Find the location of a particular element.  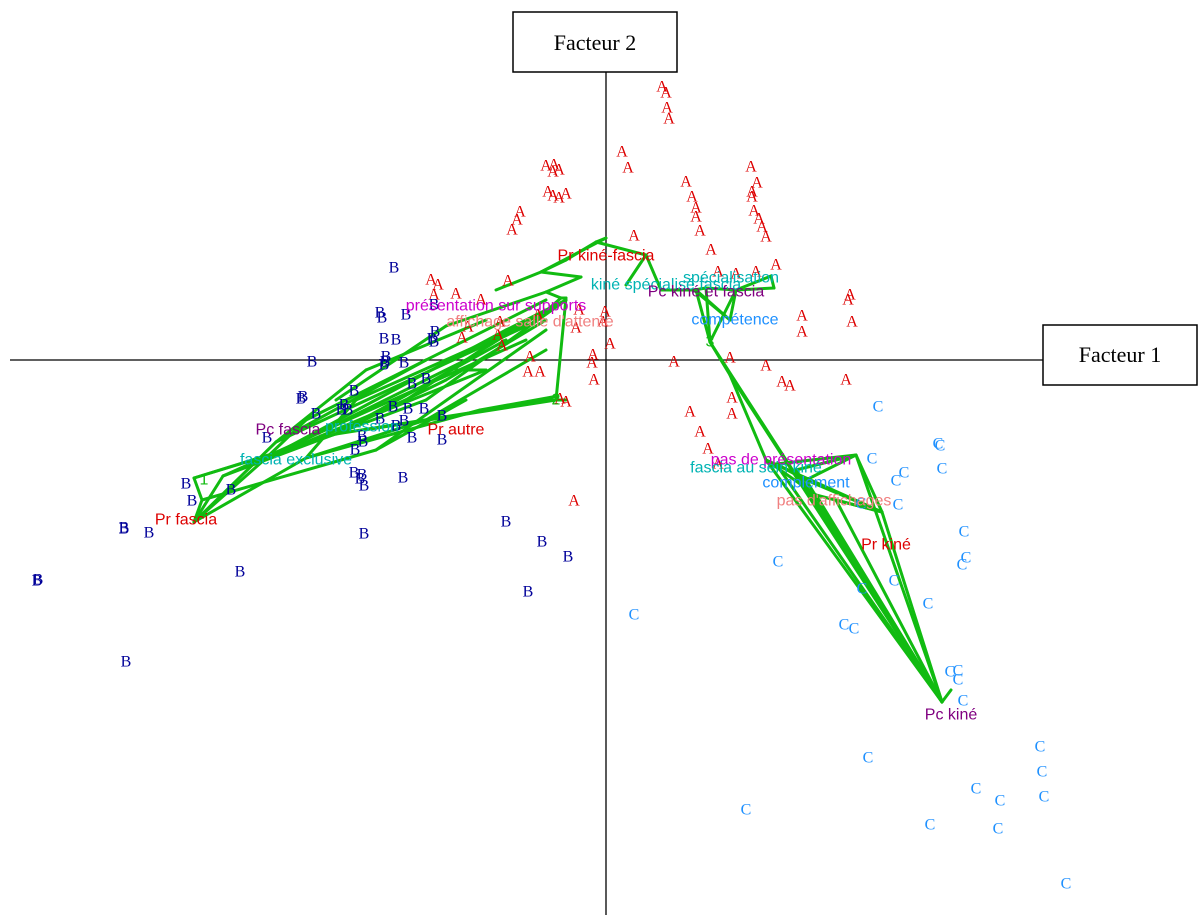

modality-label: affichage salle d'attente is located at coordinates (529, 322).